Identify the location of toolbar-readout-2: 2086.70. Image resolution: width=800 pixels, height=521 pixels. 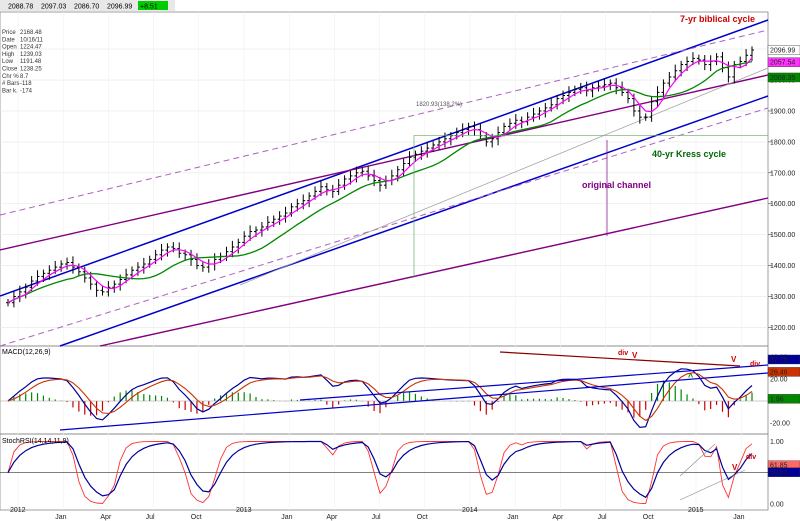
(86, 7).